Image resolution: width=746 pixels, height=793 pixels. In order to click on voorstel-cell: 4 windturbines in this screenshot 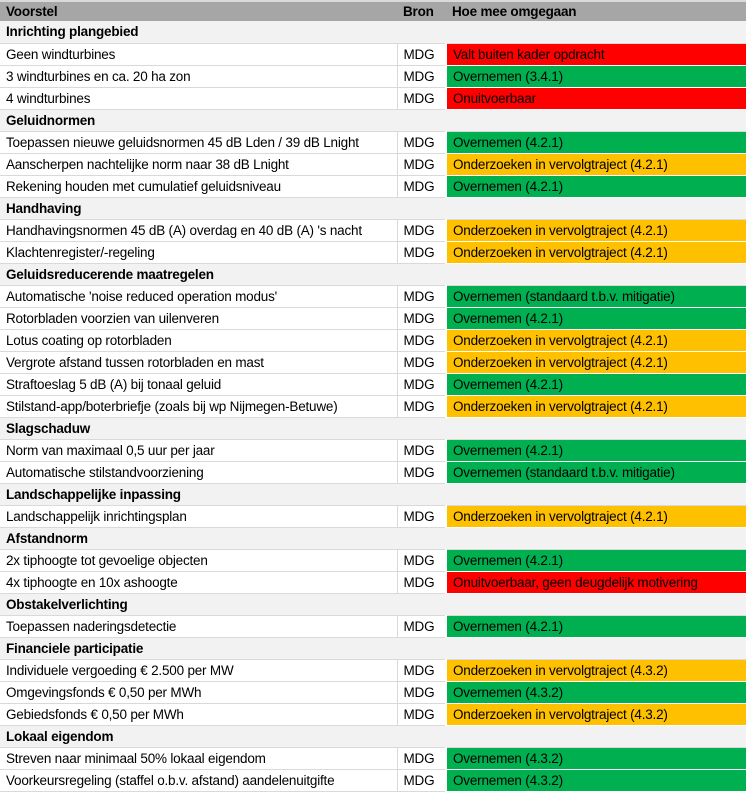, I will do `click(199, 98)`.